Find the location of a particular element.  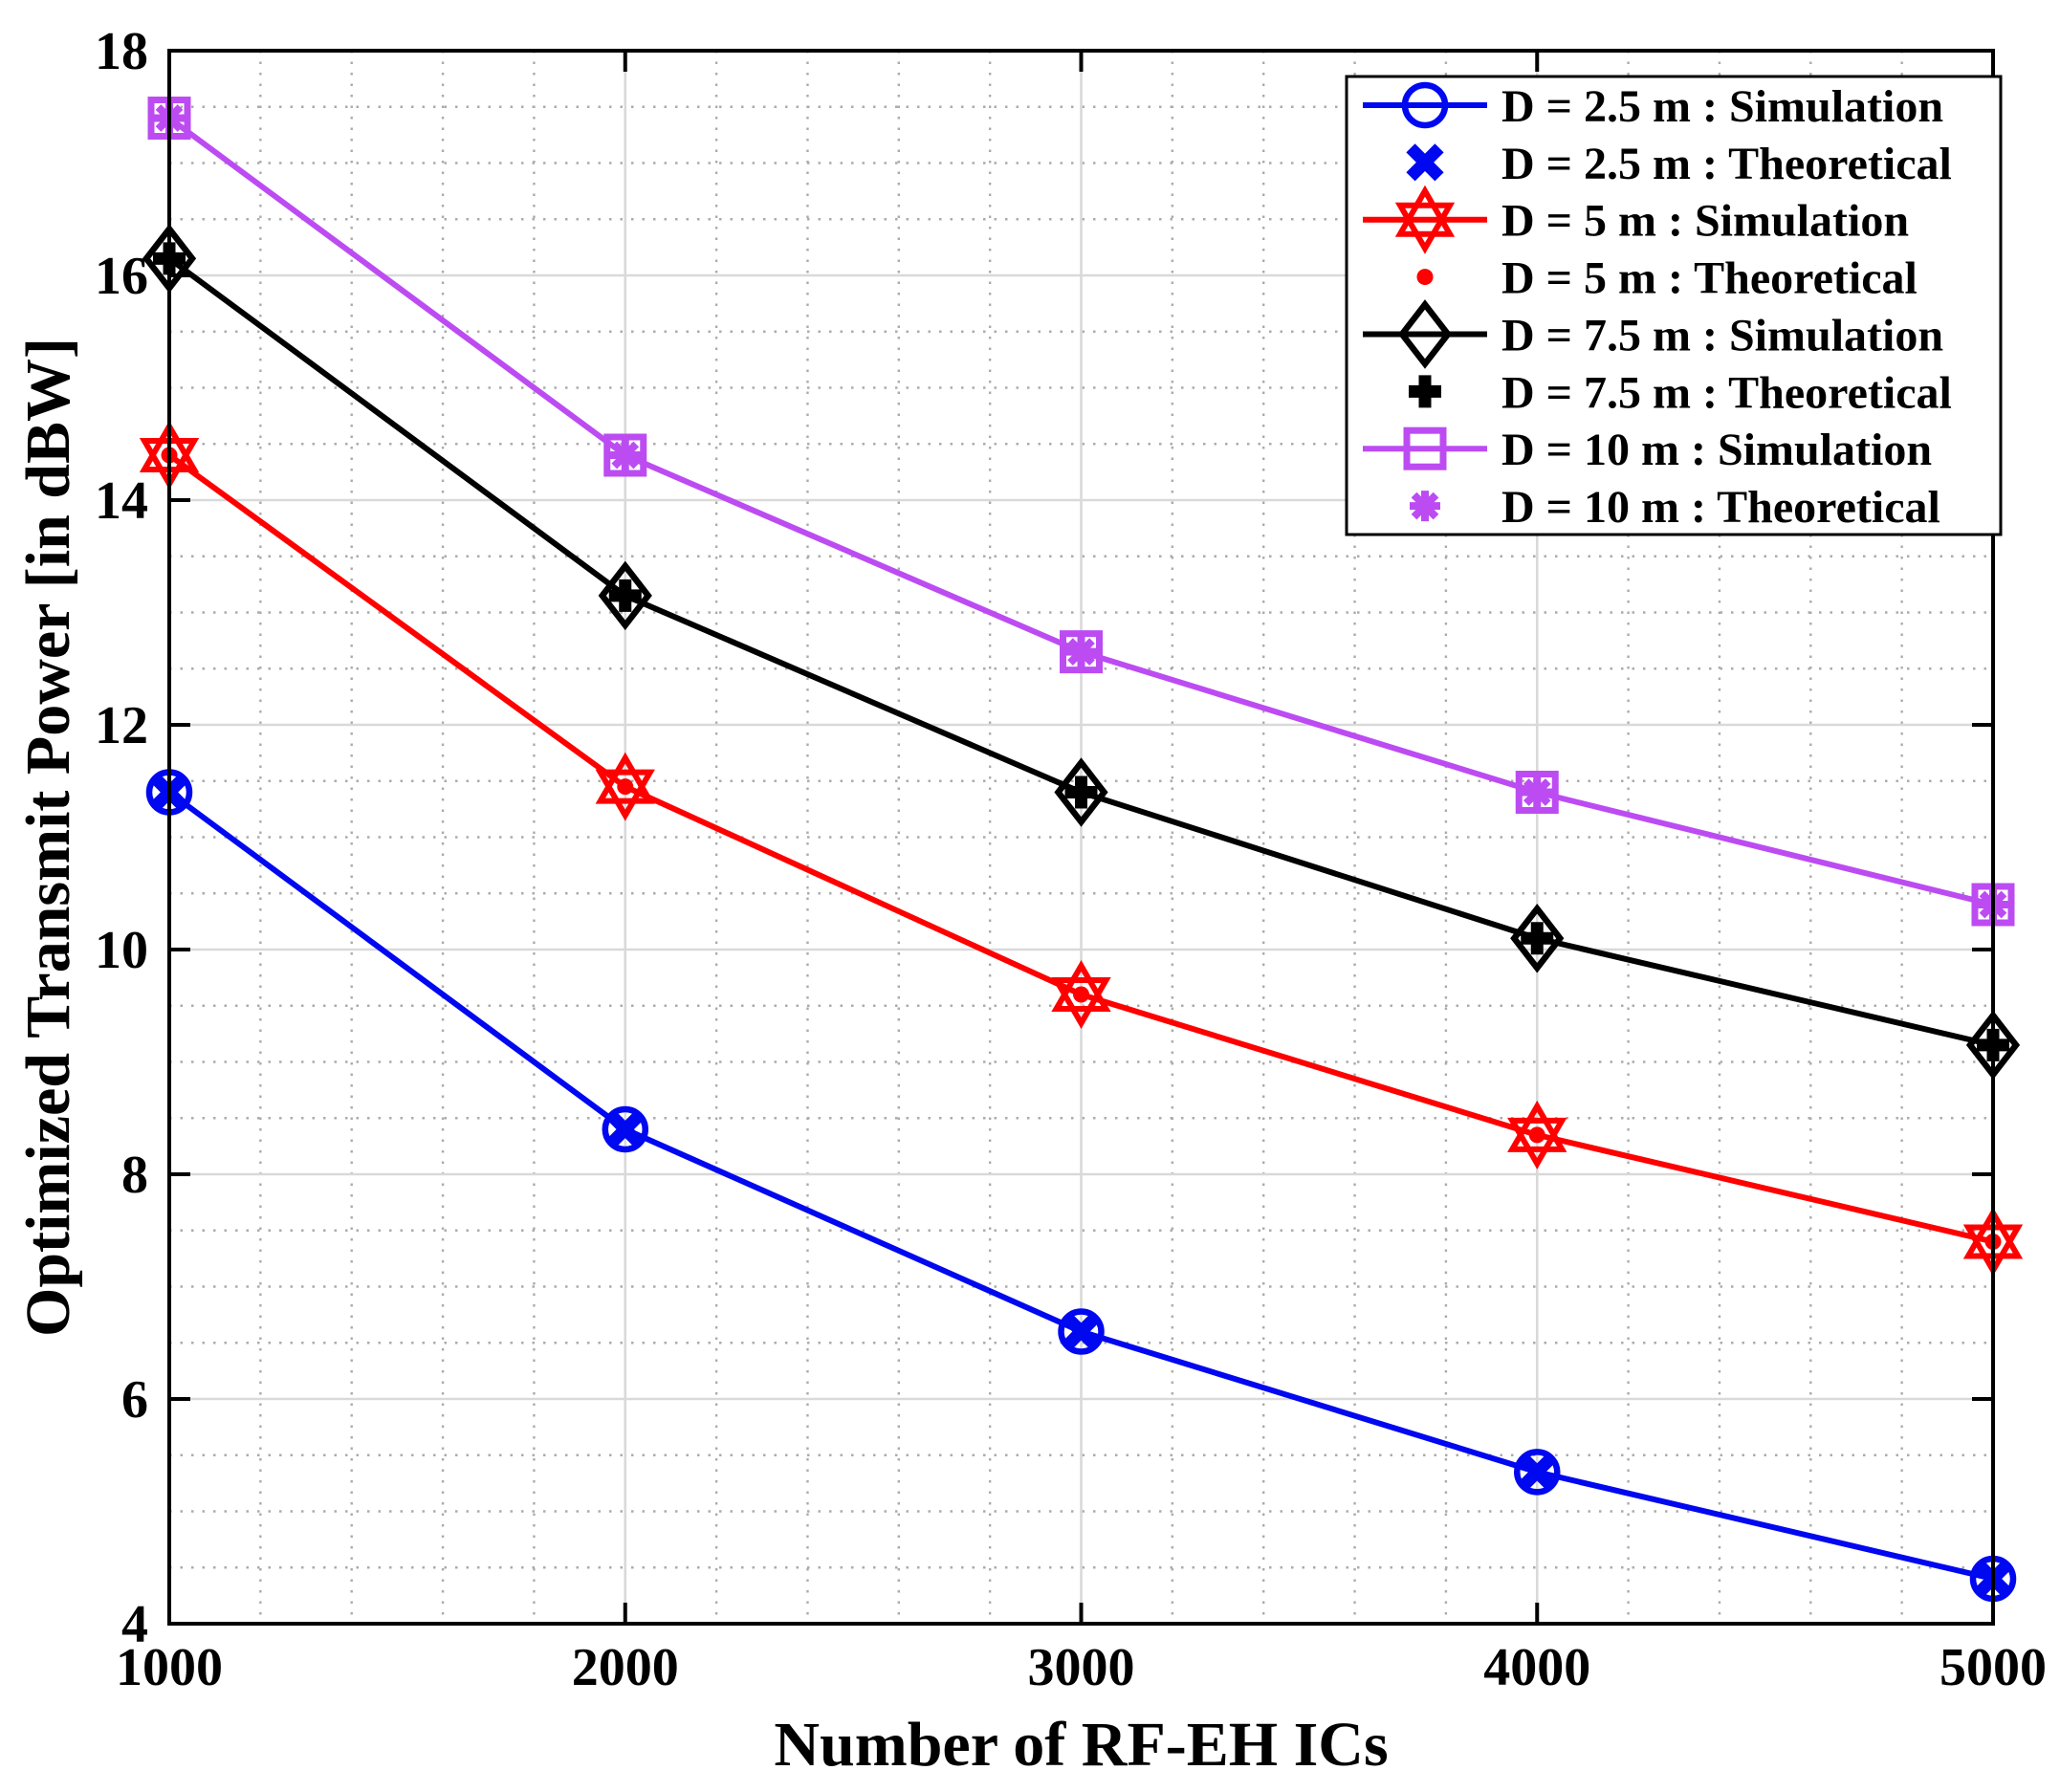

legend-label: D = 5 m : Theoretical is located at coordinates (1710, 278).